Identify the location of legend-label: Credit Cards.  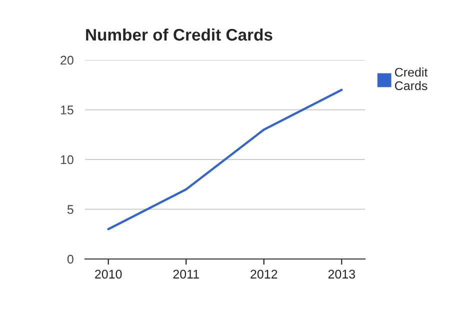
(411, 79).